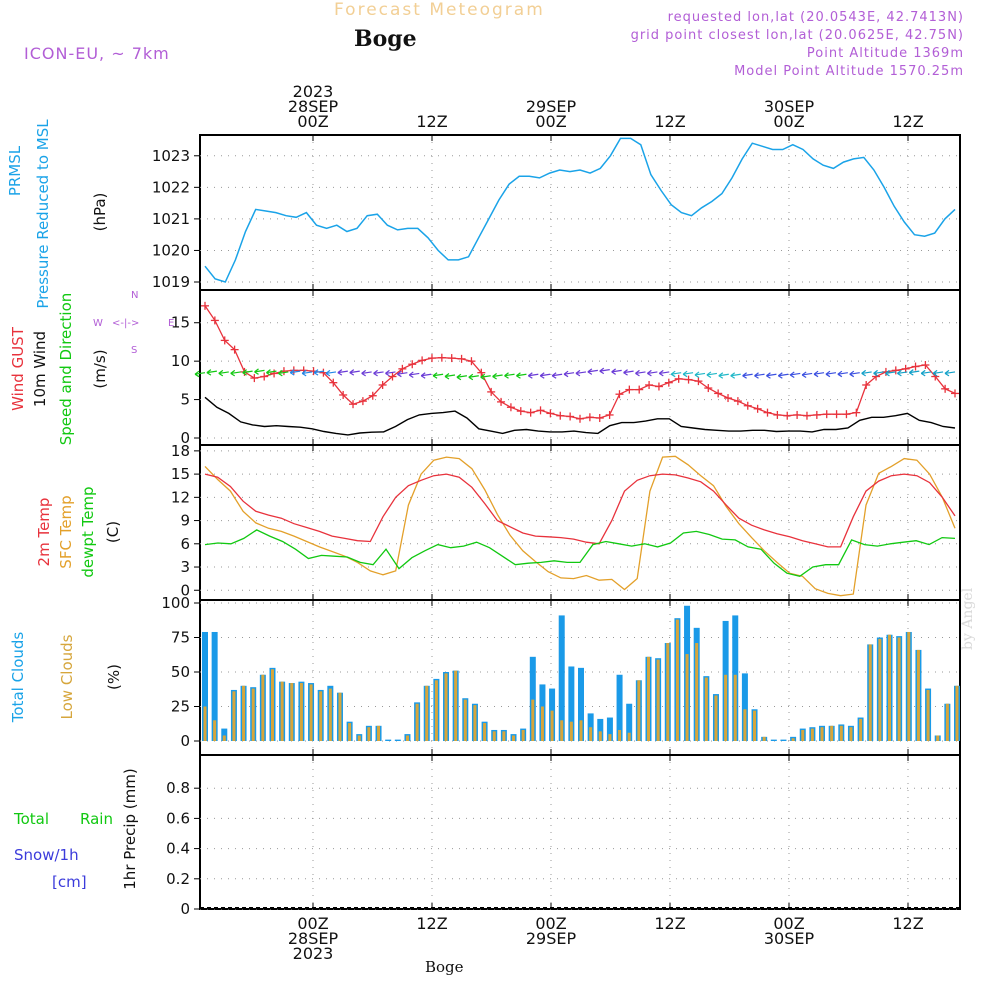  I want to click on precip-total-label: Total, so click(32, 819).